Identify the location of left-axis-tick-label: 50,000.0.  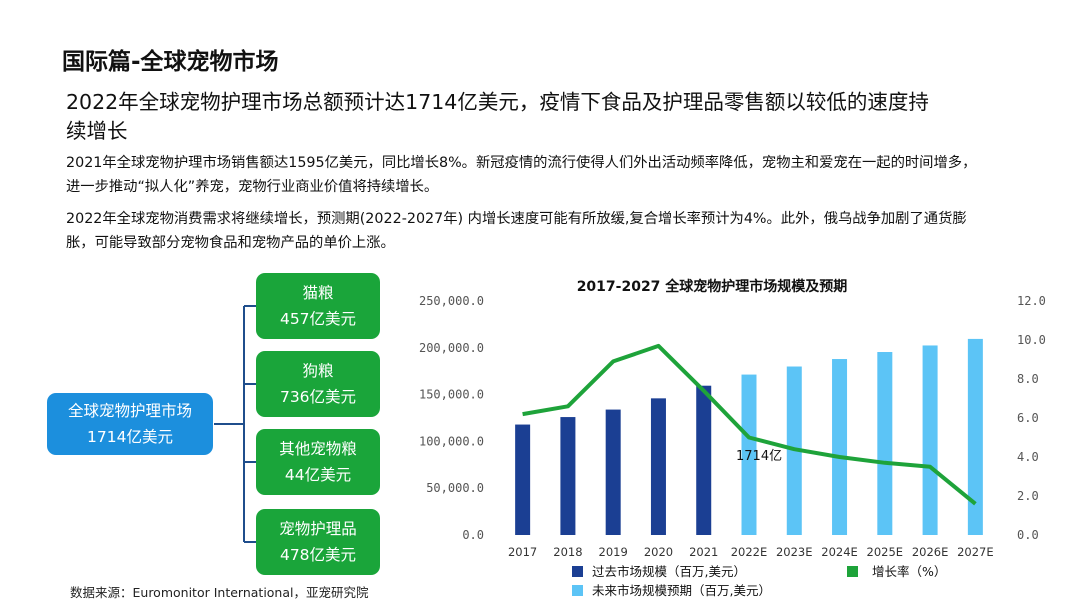
(455, 488).